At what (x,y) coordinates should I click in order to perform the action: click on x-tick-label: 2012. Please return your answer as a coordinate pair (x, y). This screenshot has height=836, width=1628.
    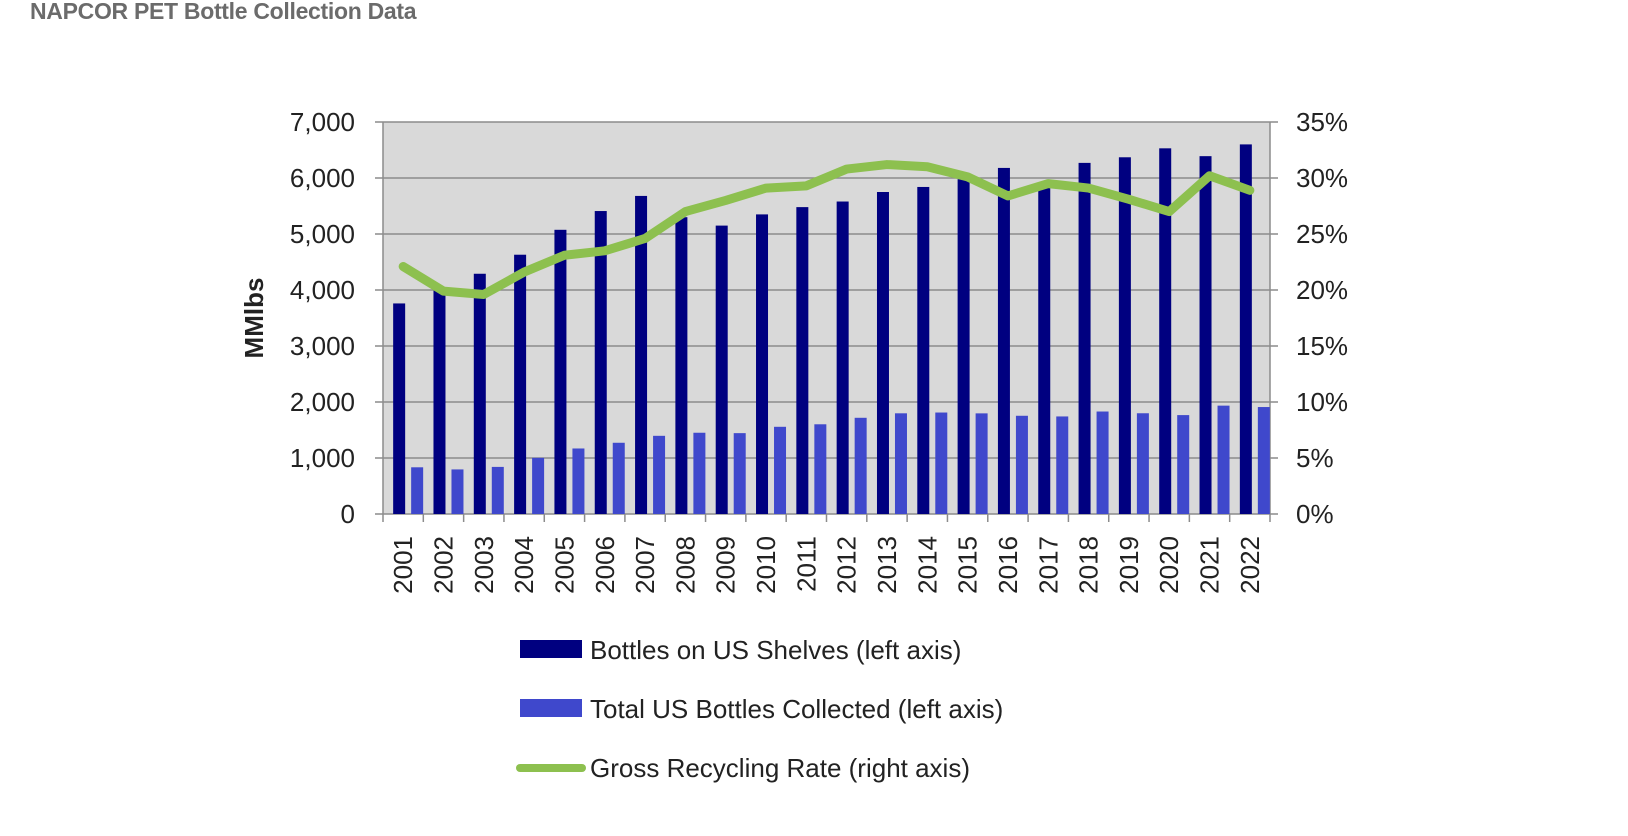
    Looking at the image, I should click on (847, 565).